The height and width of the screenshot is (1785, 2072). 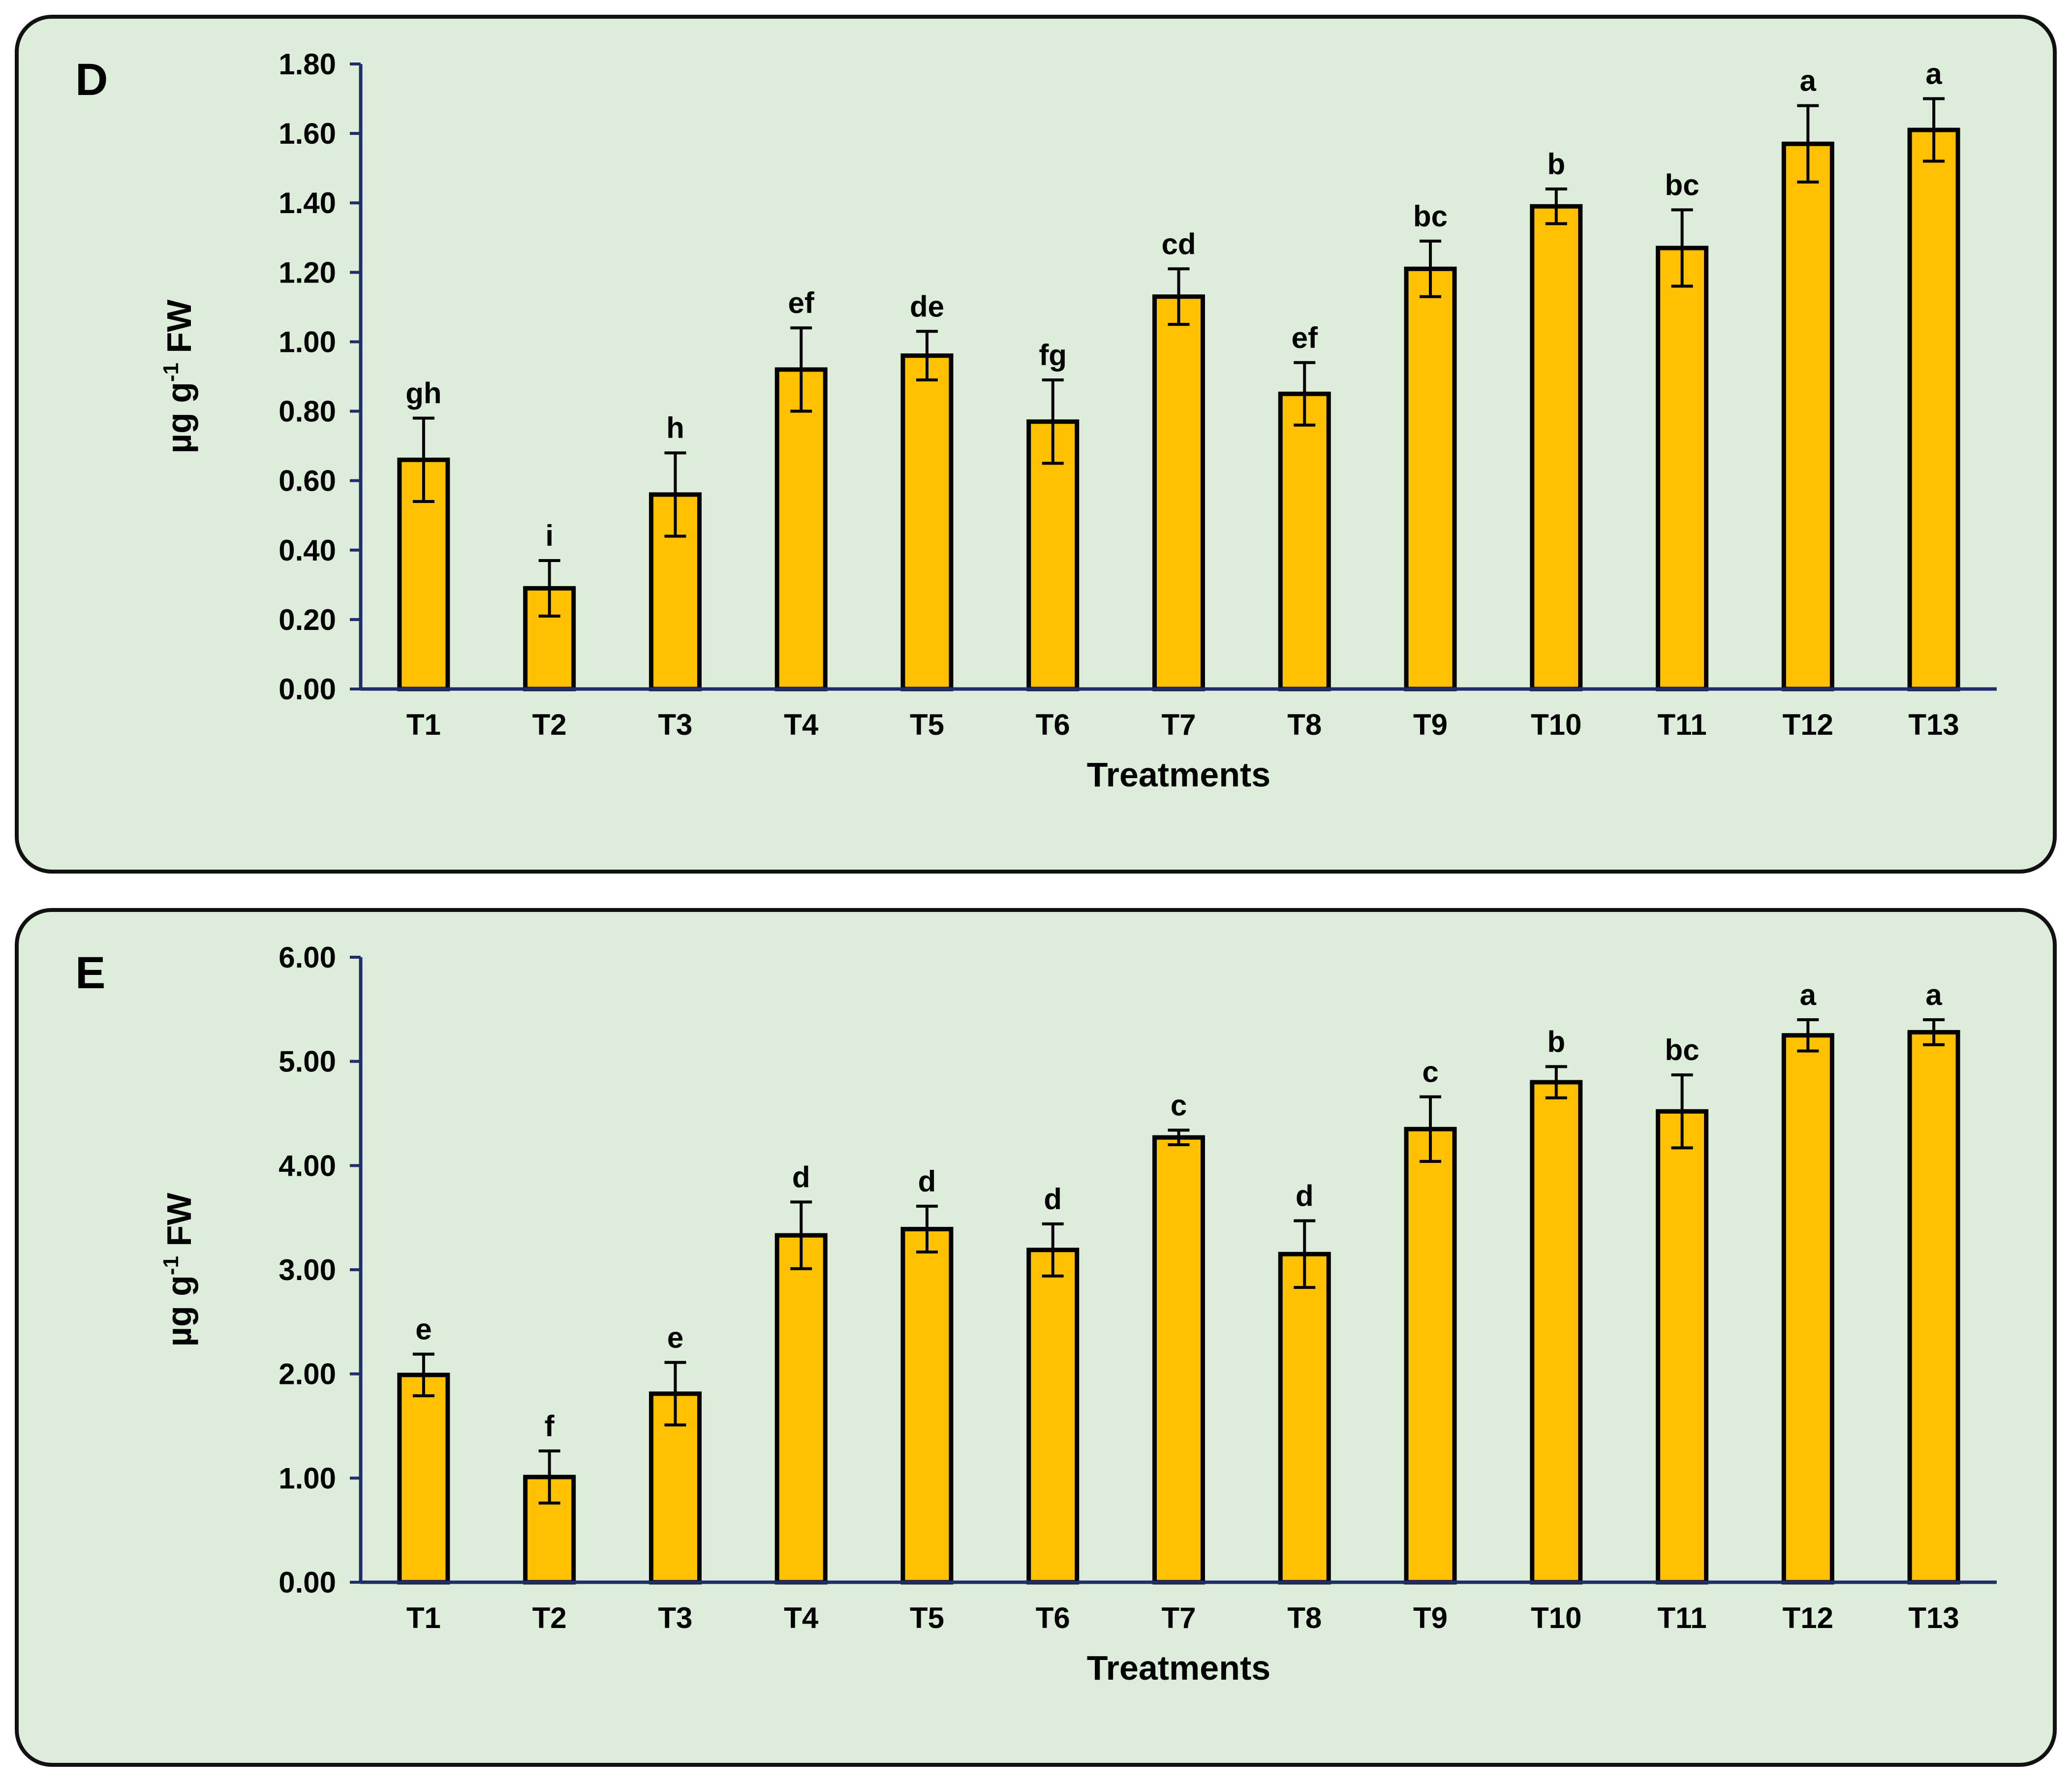 I want to click on y-tick-label: 0.40, so click(x=307, y=550).